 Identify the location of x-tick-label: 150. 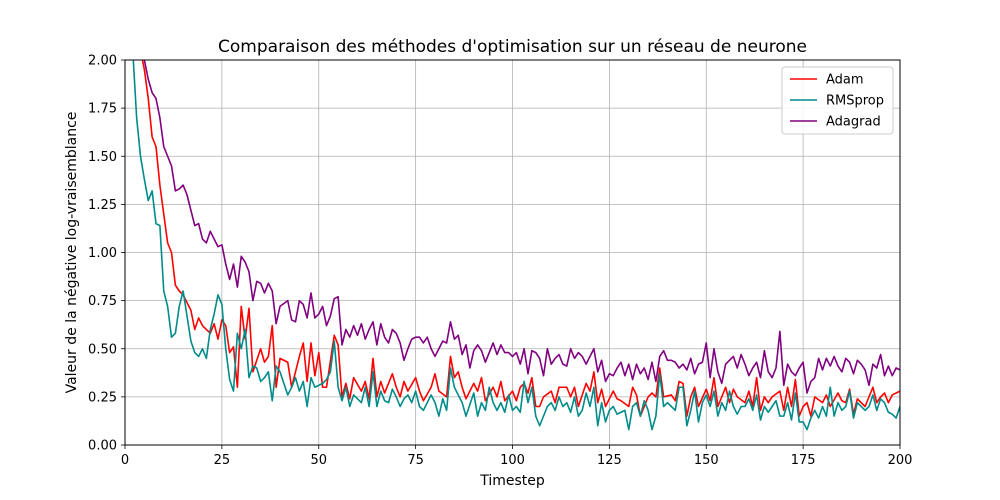
(706, 460).